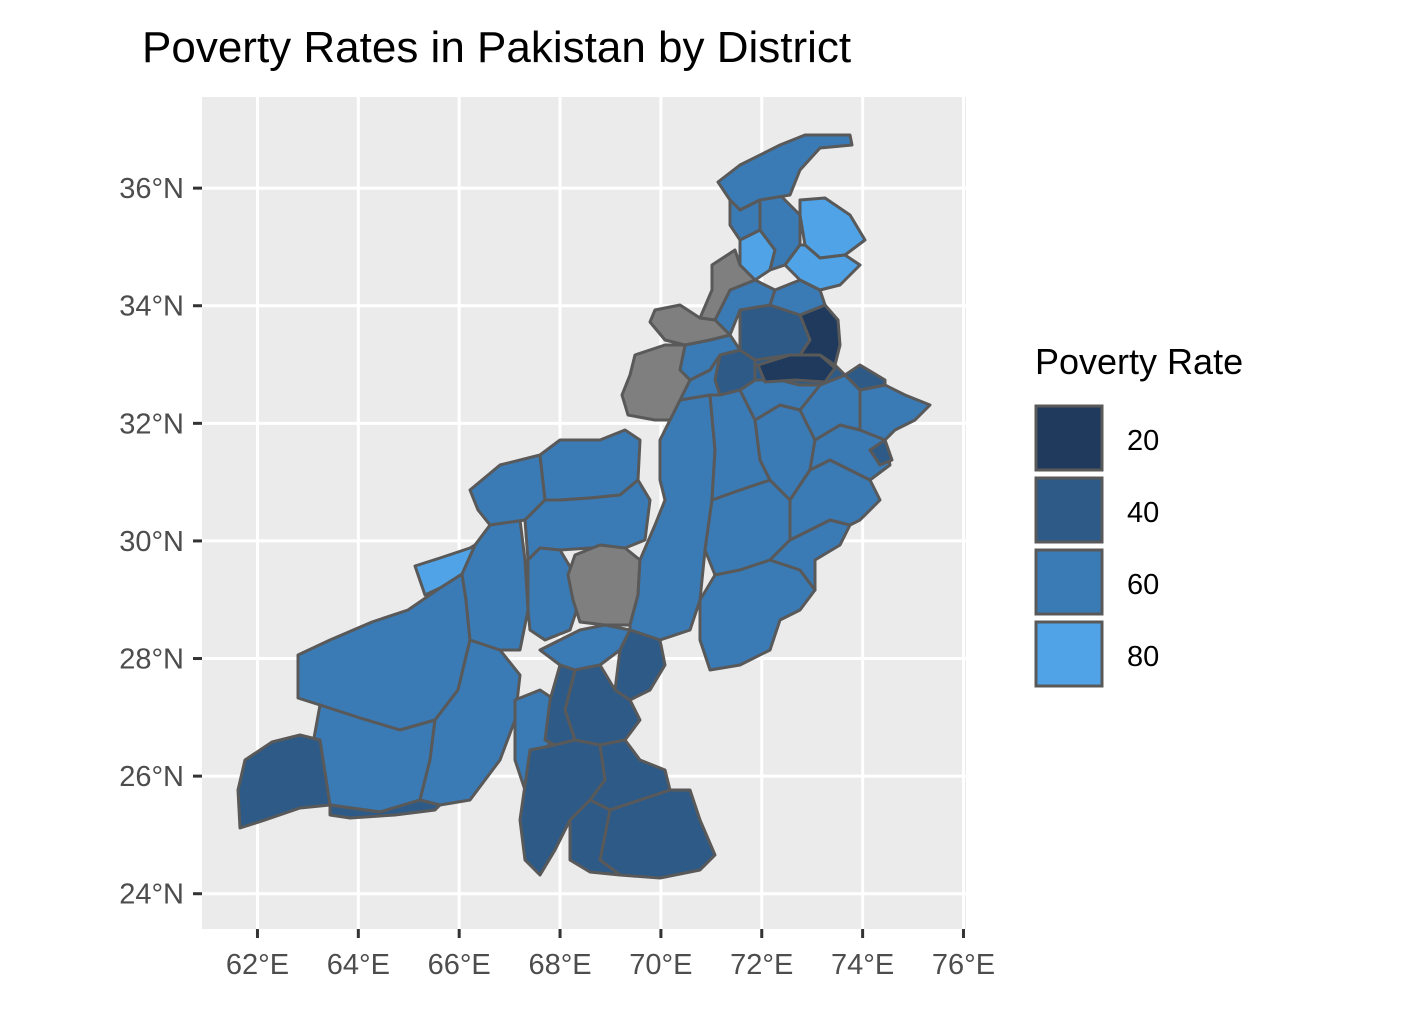  What do you see at coordinates (257, 965) in the screenshot?
I see `x-tick-label: 62°E` at bounding box center [257, 965].